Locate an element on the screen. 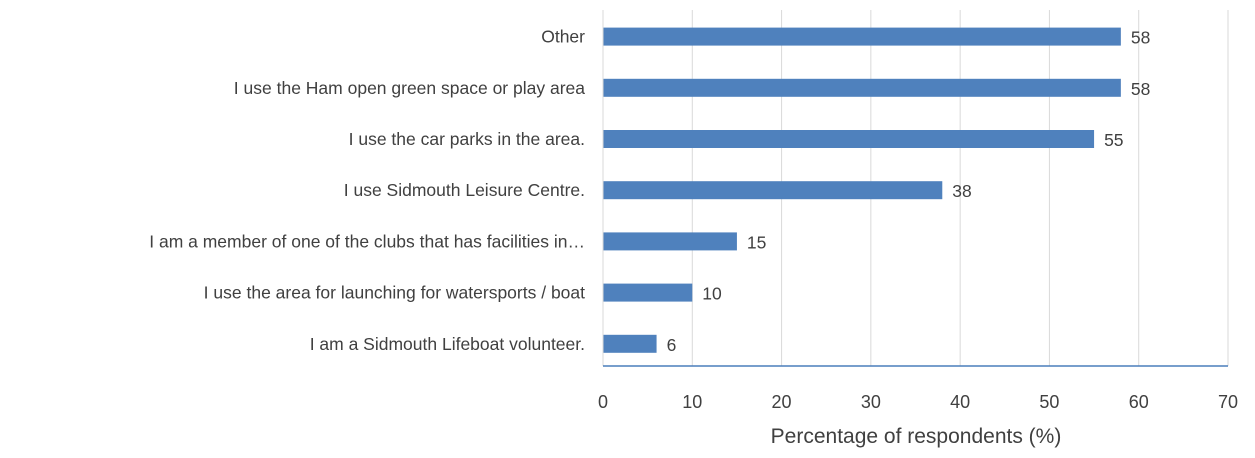  category-label: Other is located at coordinates (563, 37).